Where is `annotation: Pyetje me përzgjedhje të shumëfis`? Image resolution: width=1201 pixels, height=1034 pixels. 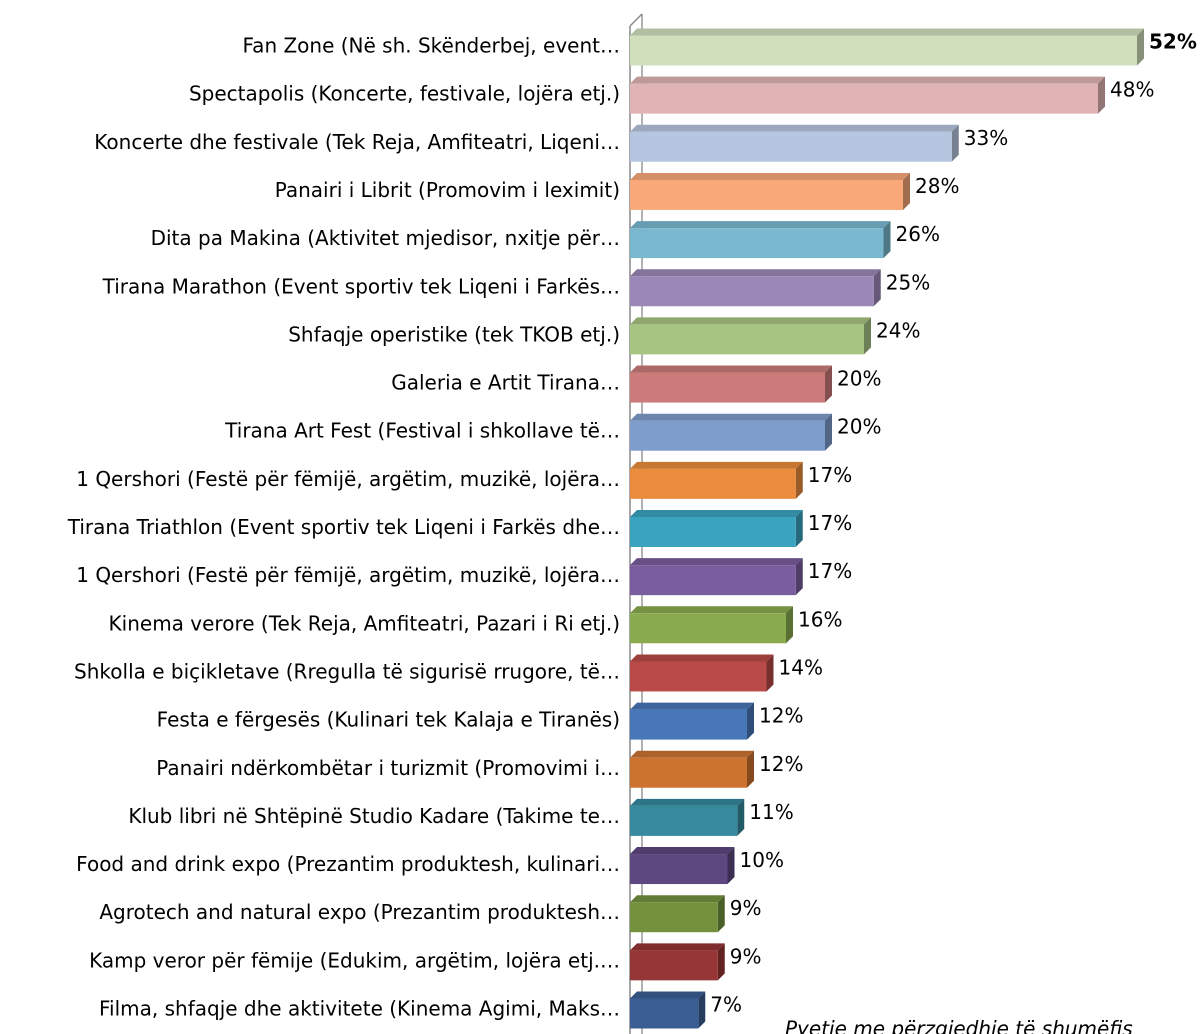
annotation: Pyetje me përzgjedhje të shumëfis is located at coordinates (959, 1025).